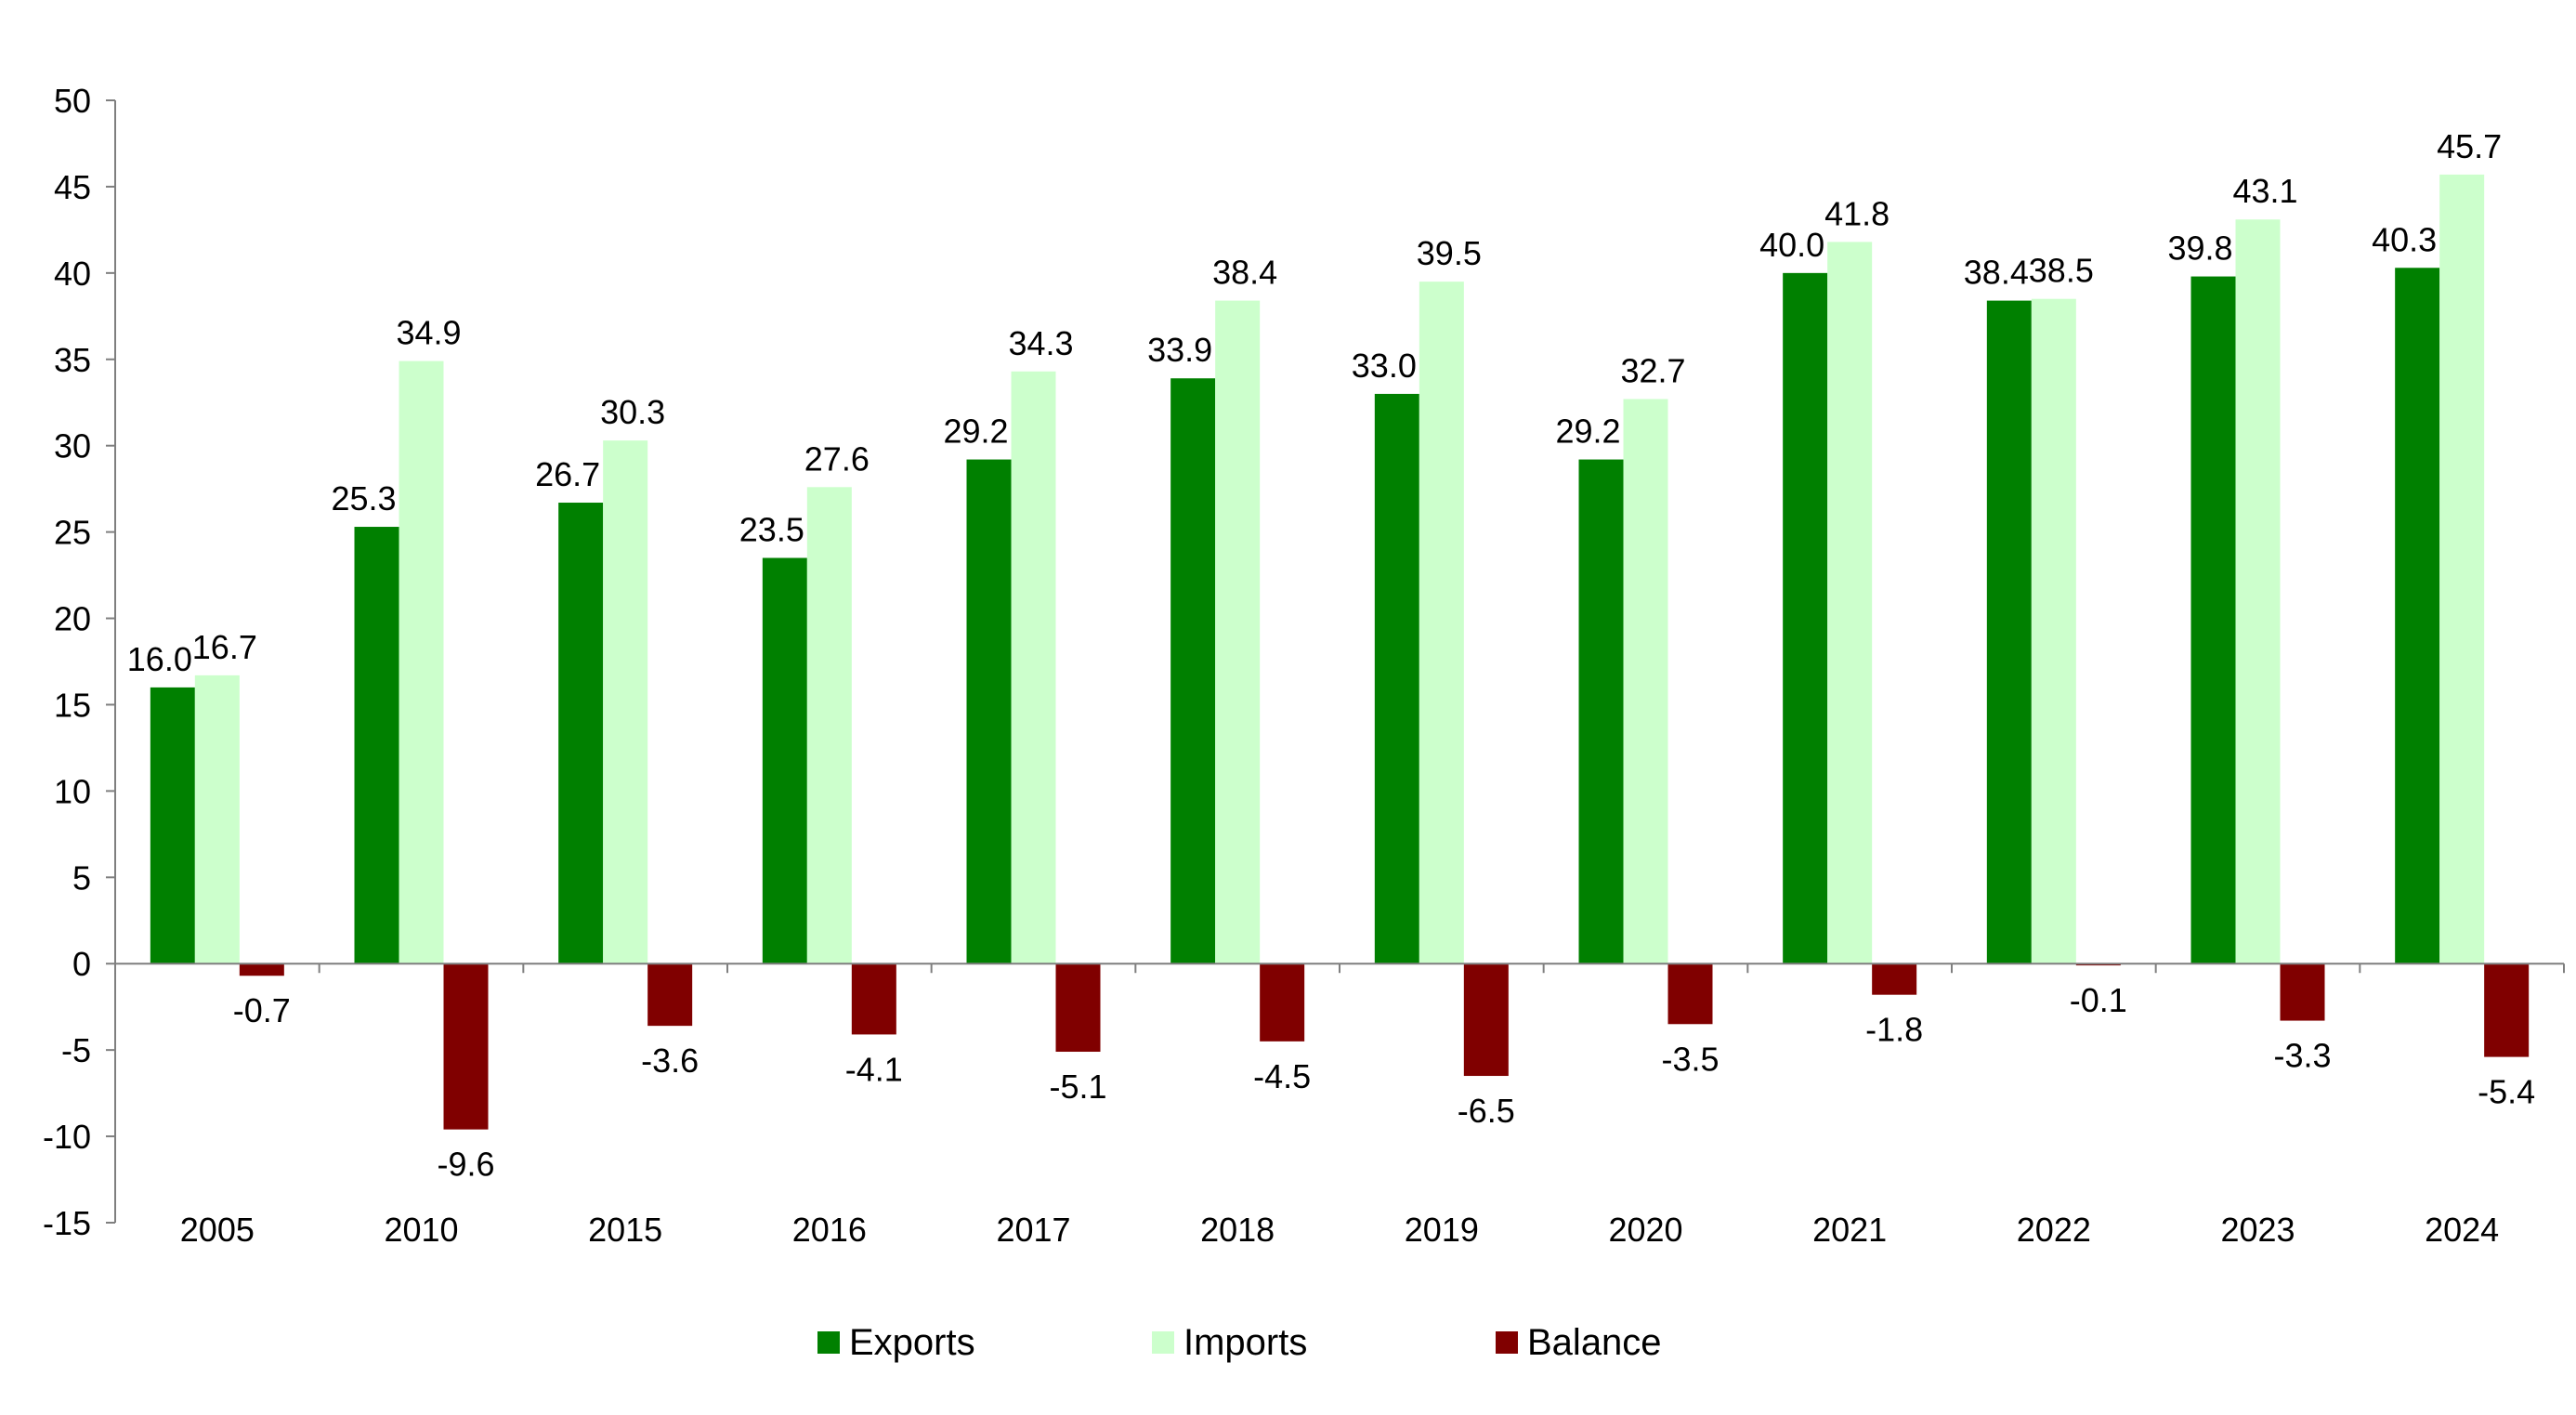 This screenshot has height=1415, width=2576. Describe the element at coordinates (1384, 366) in the screenshot. I see `data-label-exports: 33.0` at that location.